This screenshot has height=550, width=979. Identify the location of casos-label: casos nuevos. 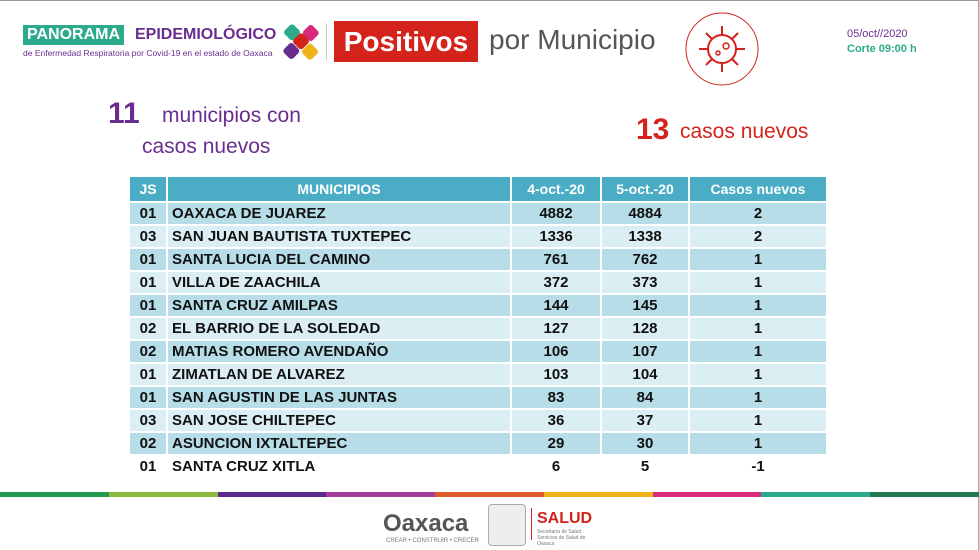
(744, 131).